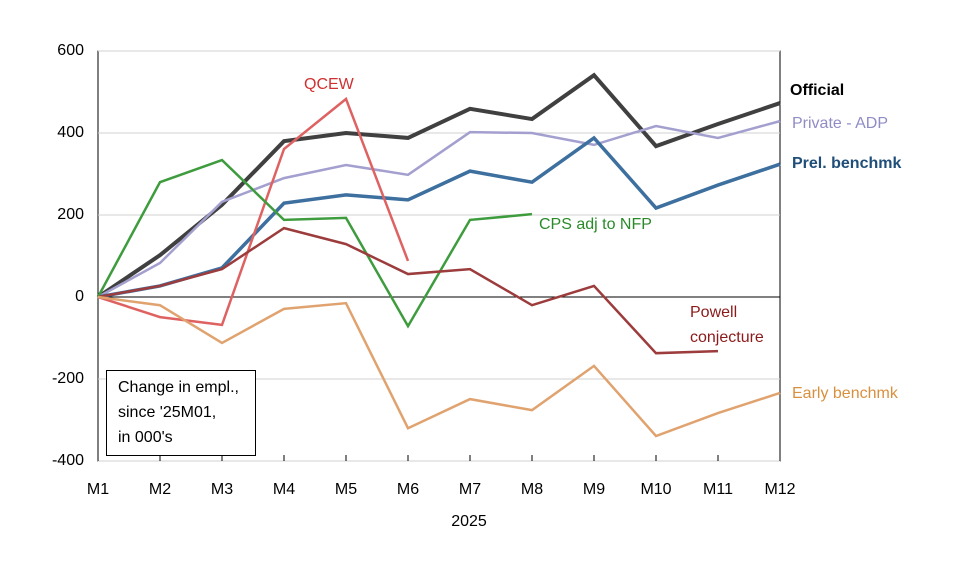 This screenshot has width=964, height=576. I want to click on y-tick-label: -200, so click(68, 378).